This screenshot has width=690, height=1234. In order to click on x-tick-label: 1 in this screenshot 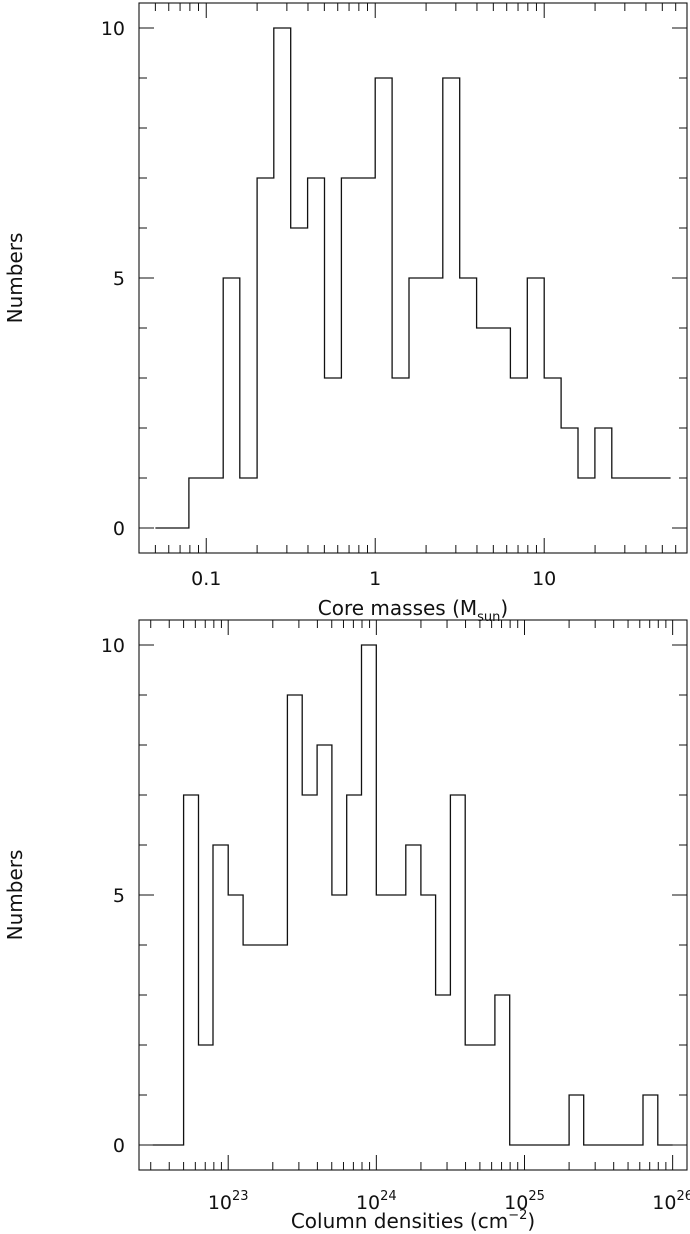, I will do `click(375, 579)`.